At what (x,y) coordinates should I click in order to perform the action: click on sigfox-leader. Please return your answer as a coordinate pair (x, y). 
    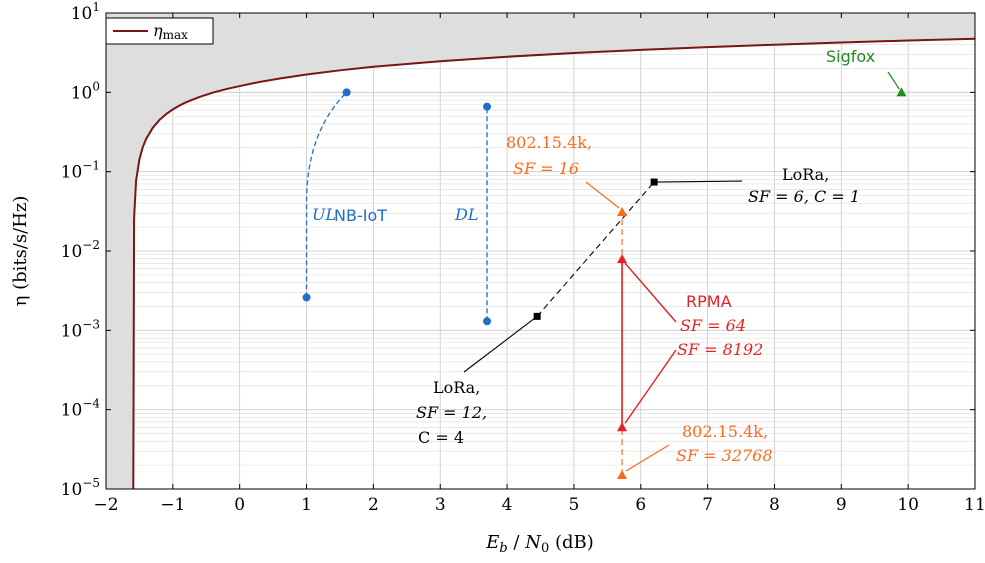
    Looking at the image, I should click on (893, 80).